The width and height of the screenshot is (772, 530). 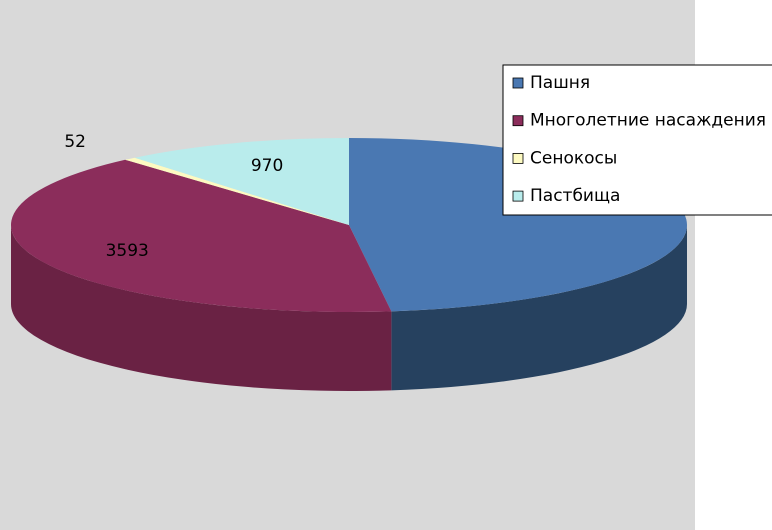 I want to click on legend-box, so click(x=637, y=140).